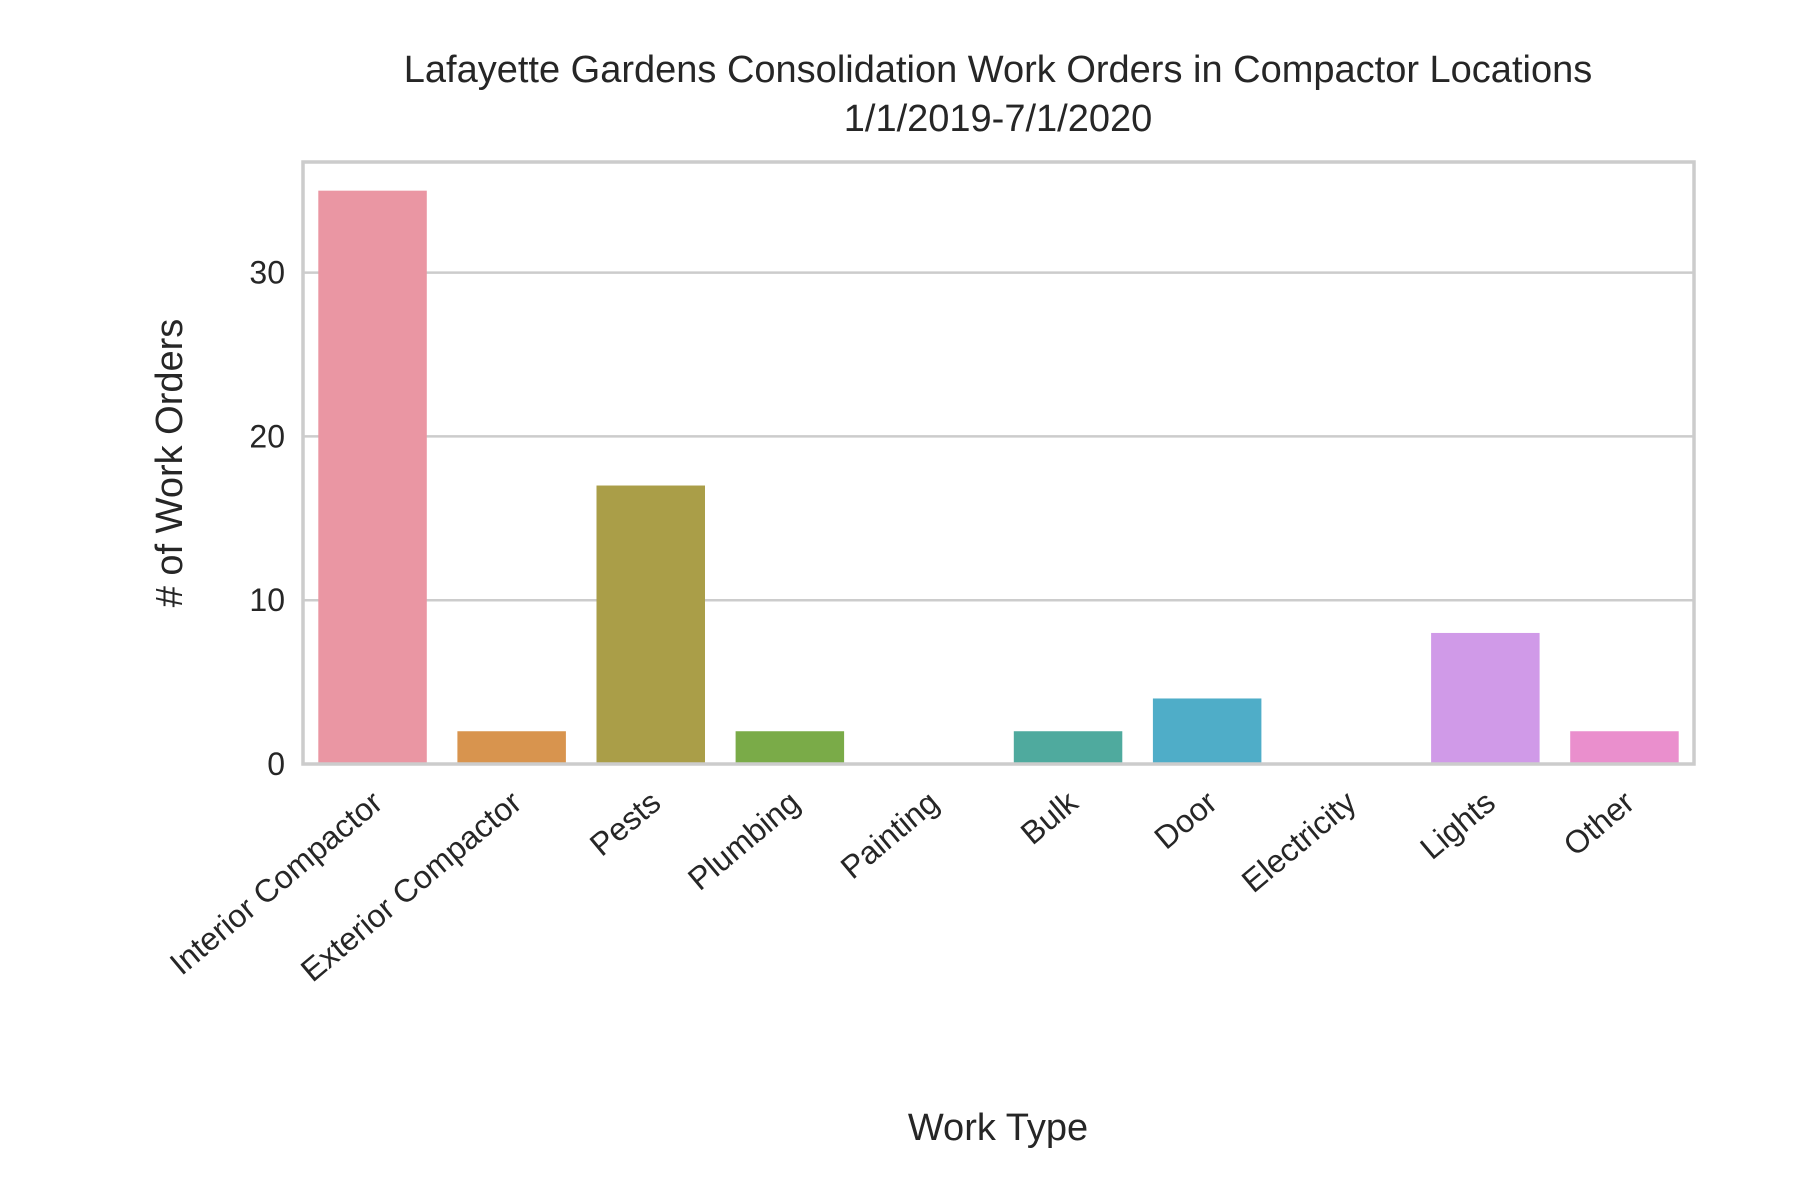 The width and height of the screenshot is (1800, 1200). Describe the element at coordinates (998, 1128) in the screenshot. I see `x-axis-label: Work Type` at that location.